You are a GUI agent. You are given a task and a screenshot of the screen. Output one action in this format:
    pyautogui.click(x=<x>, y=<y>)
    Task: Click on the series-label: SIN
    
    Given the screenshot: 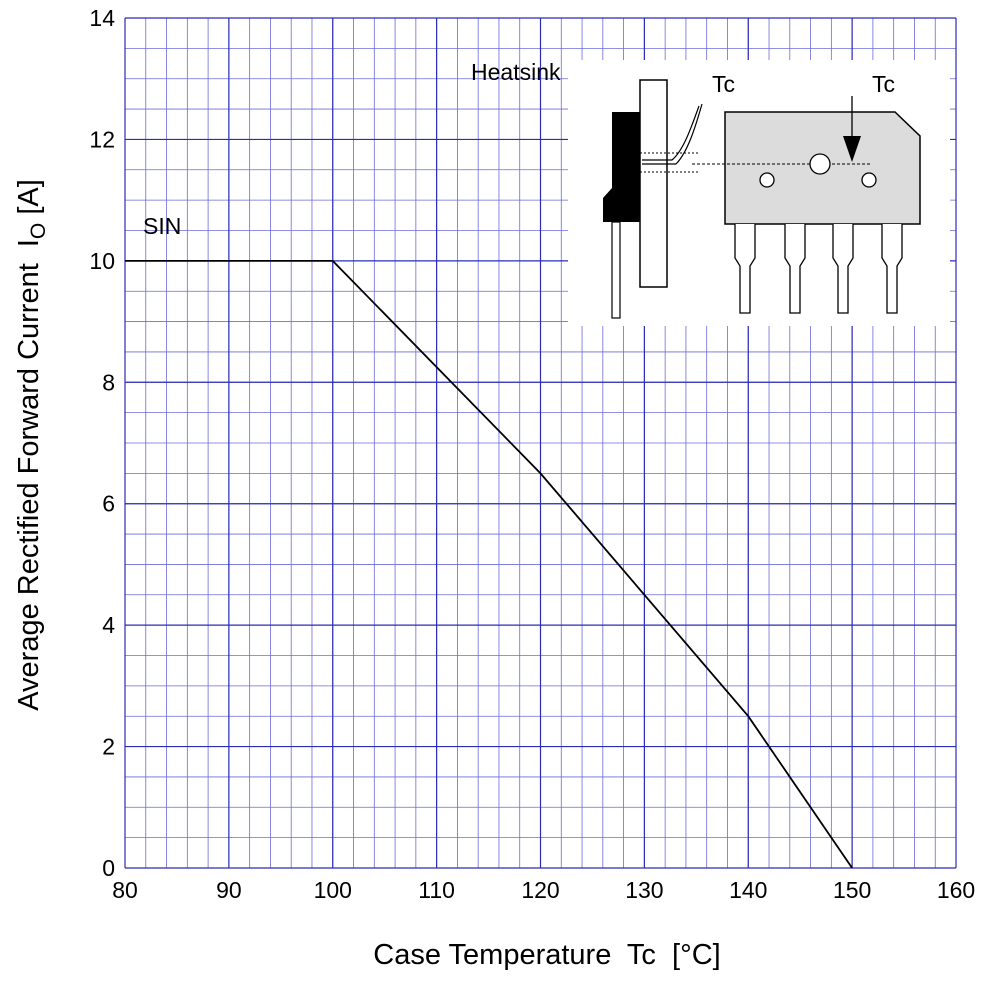 What is the action you would take?
    pyautogui.click(x=162, y=226)
    